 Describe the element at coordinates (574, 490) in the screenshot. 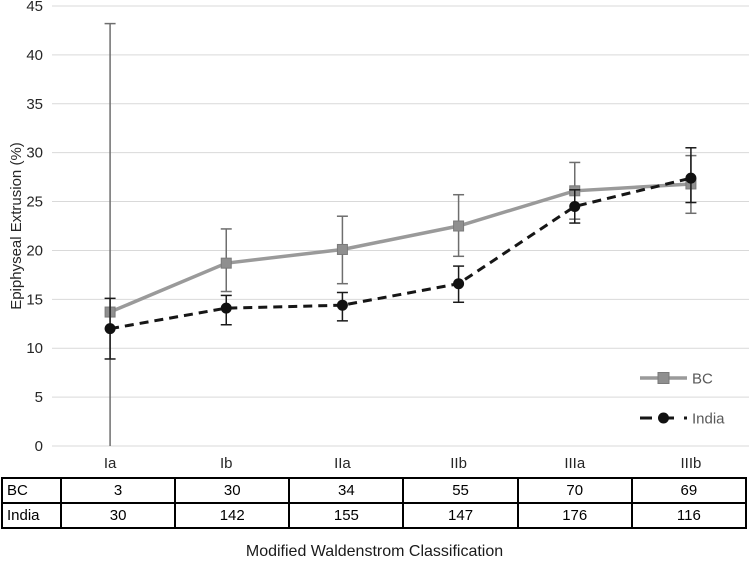

I see `table-cell: 70` at that location.